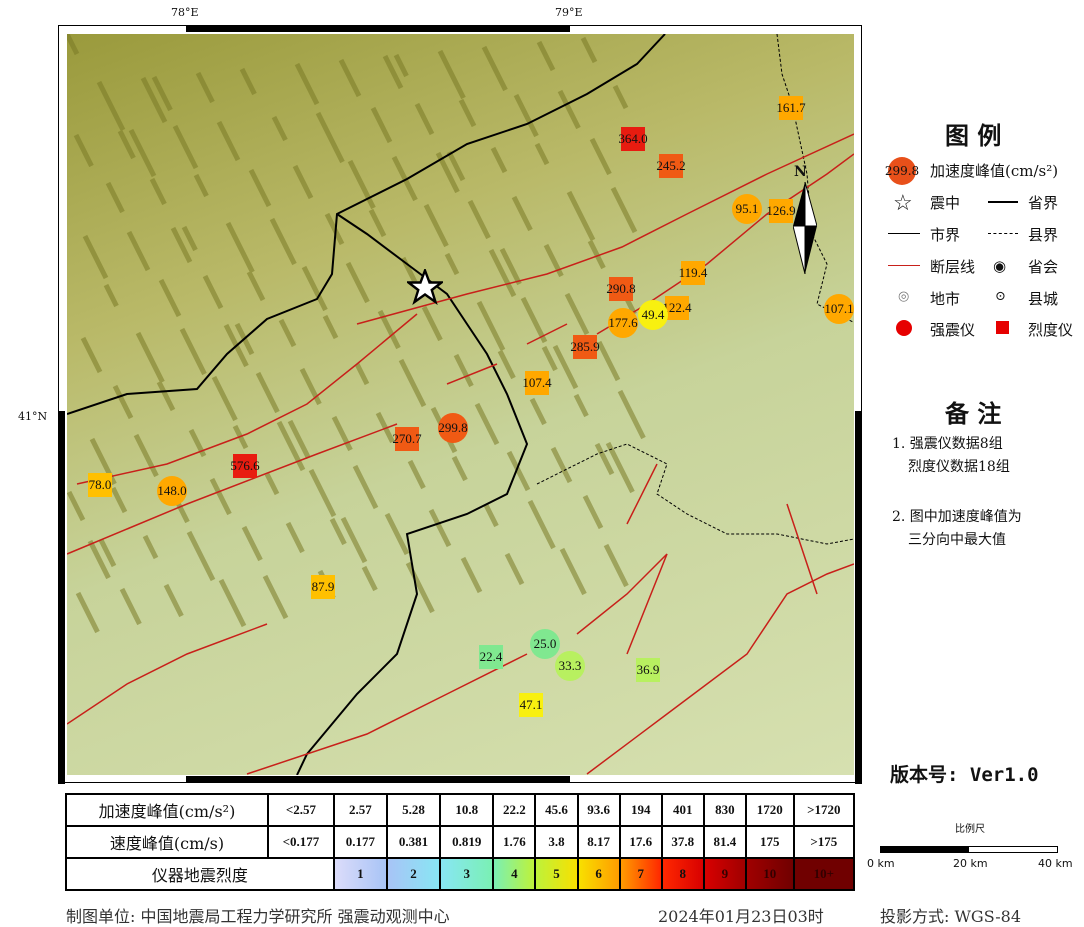 Image resolution: width=1084 pixels, height=927 pixels. What do you see at coordinates (598, 842) in the screenshot?
I see `pgv-cell: 8.17` at bounding box center [598, 842].